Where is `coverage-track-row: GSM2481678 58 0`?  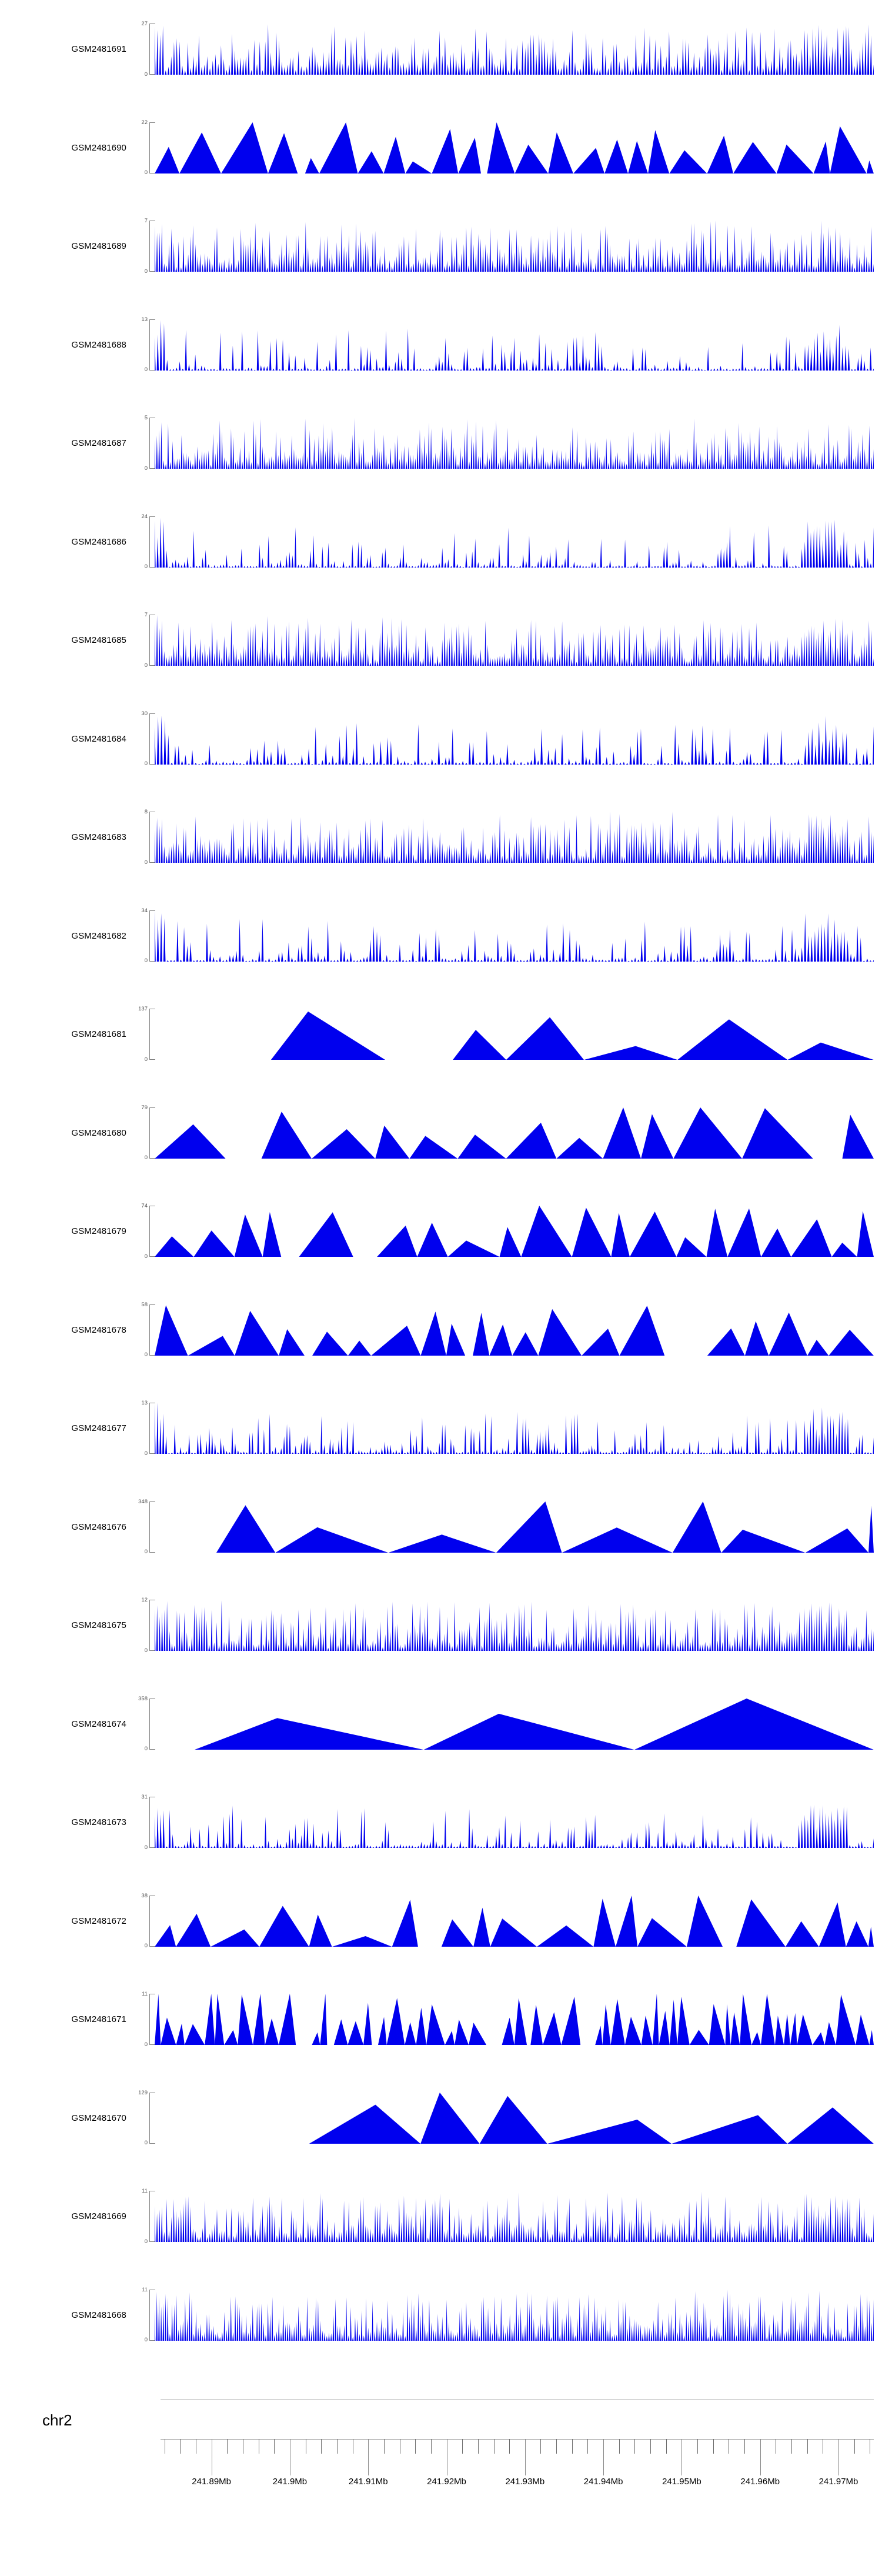
coverage-track-row: GSM2481678 58 0 is located at coordinates (441, 1330).